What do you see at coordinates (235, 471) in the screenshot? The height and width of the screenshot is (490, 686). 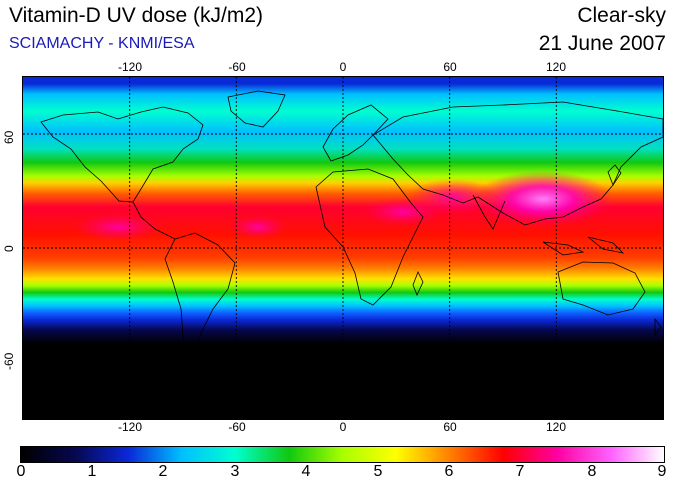 I see `colorbar-label: 3` at bounding box center [235, 471].